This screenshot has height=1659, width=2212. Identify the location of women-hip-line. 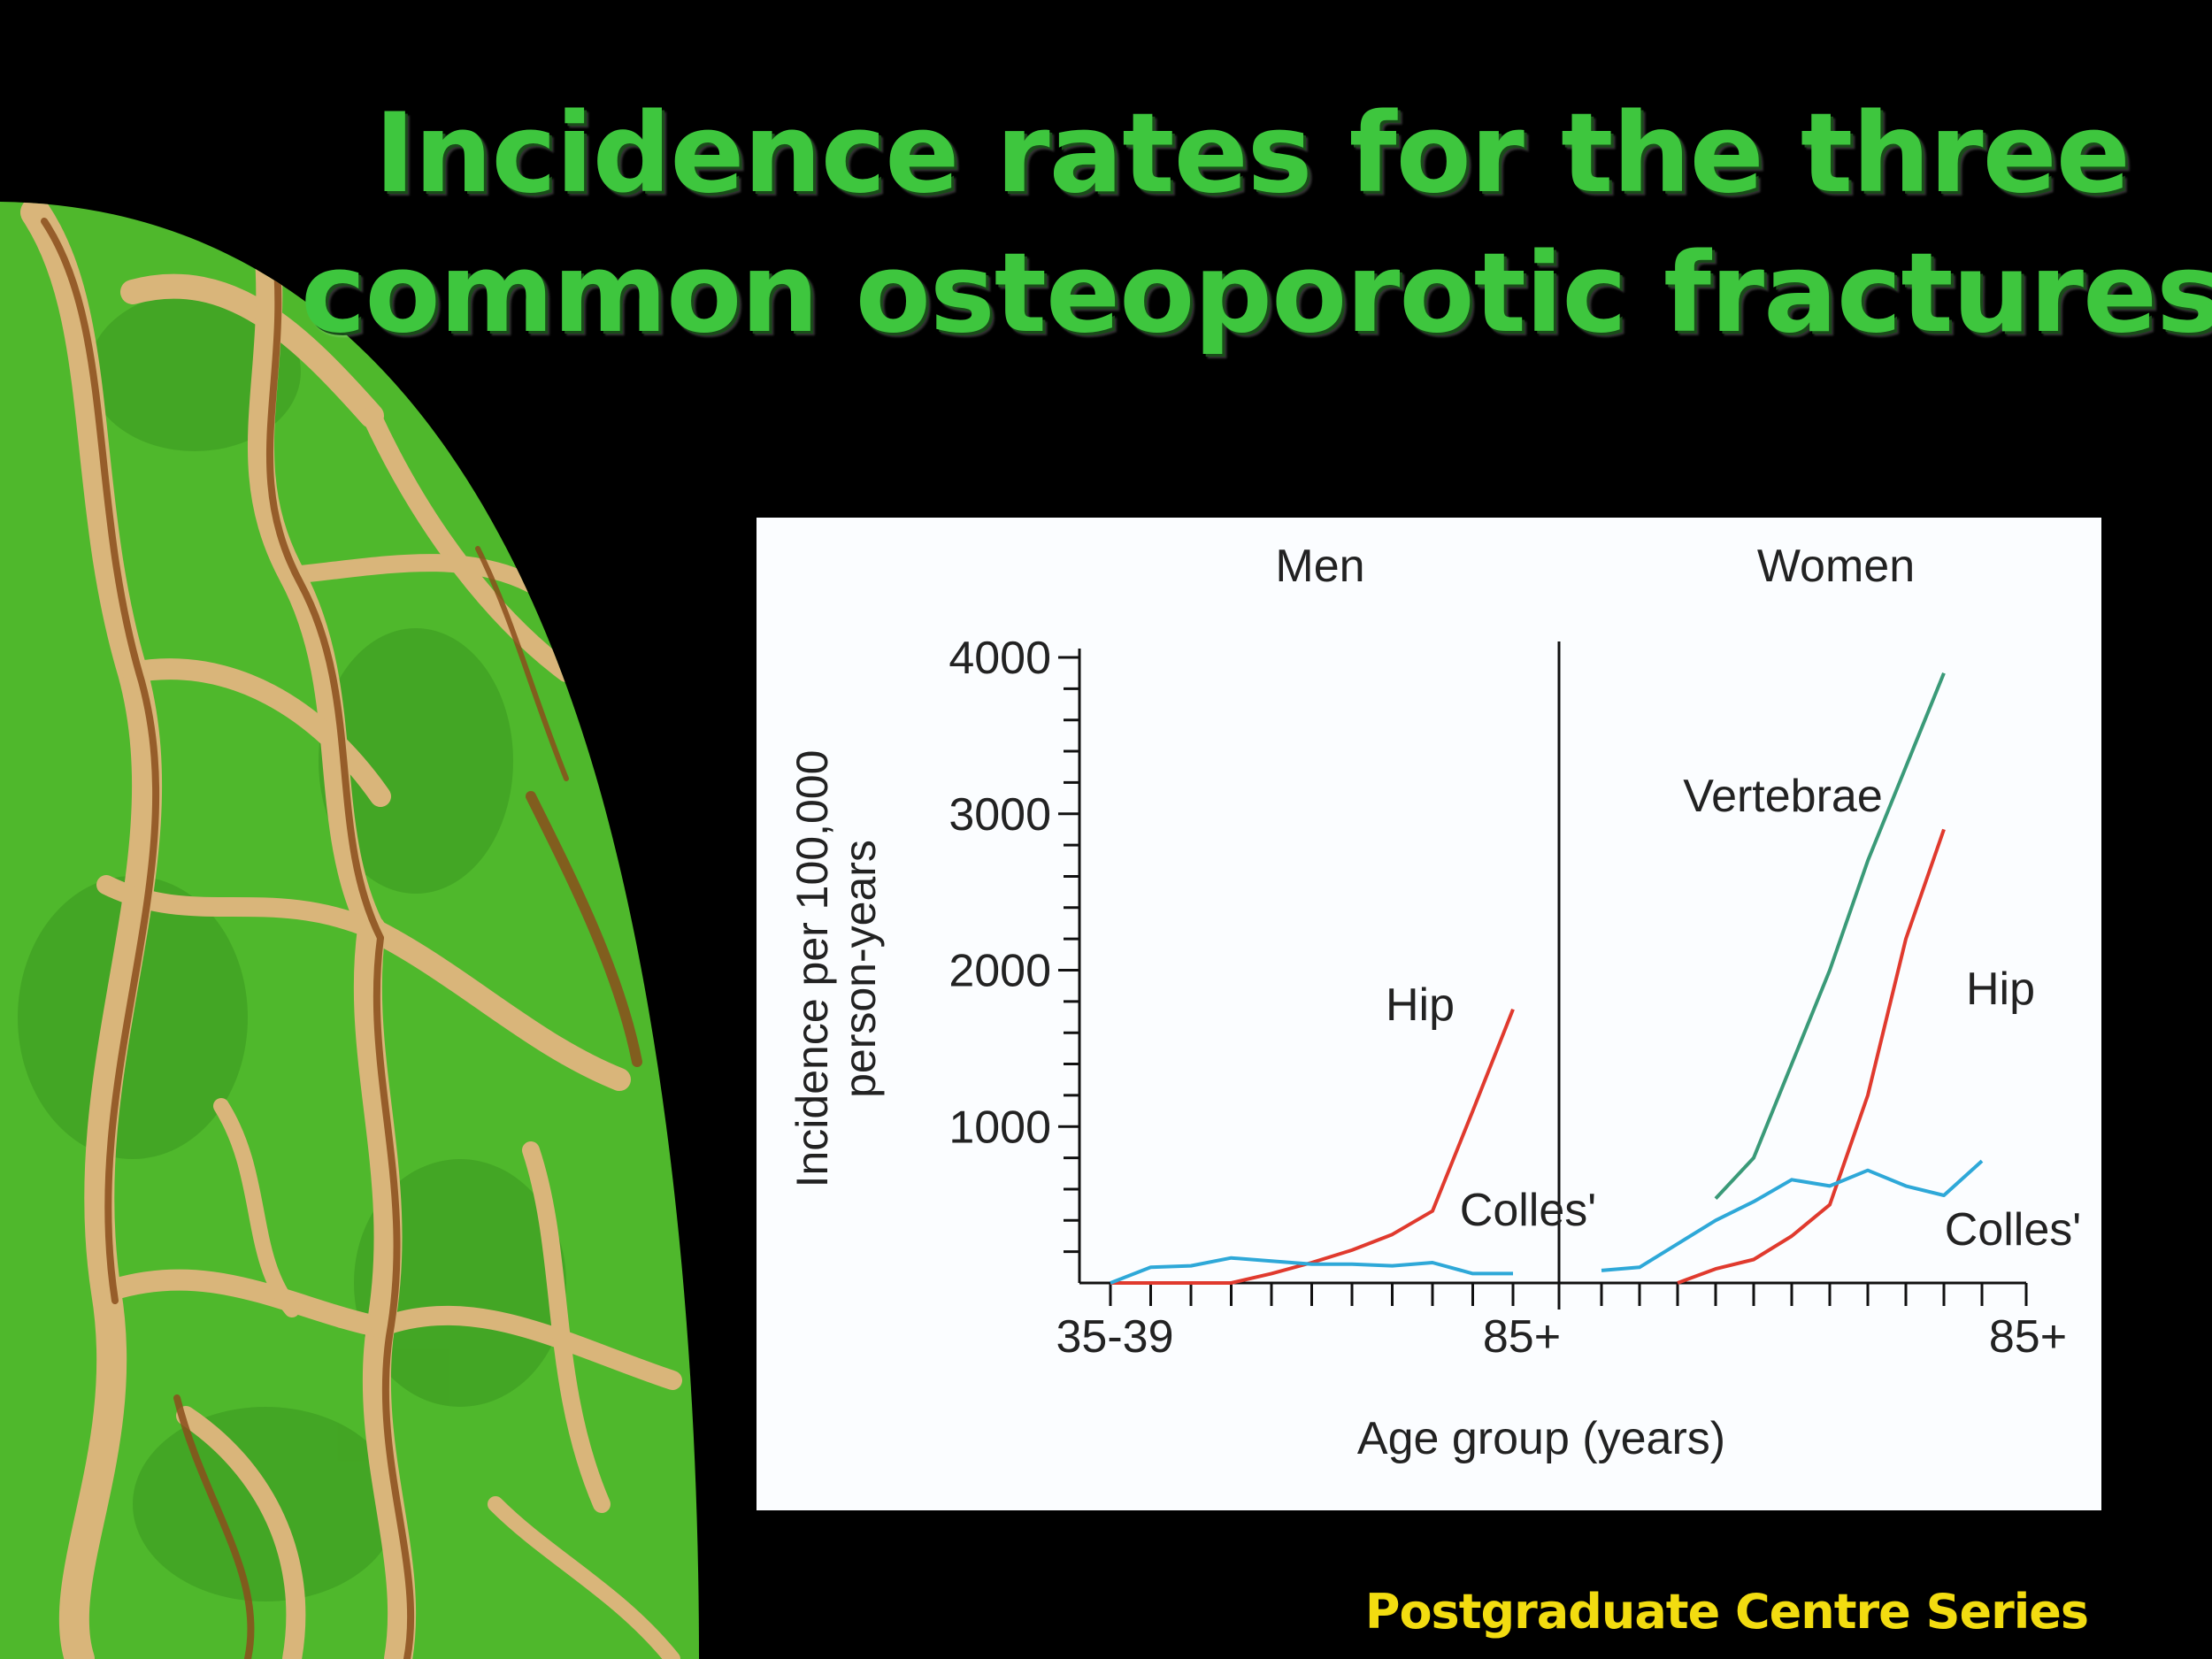
(1812, 1057).